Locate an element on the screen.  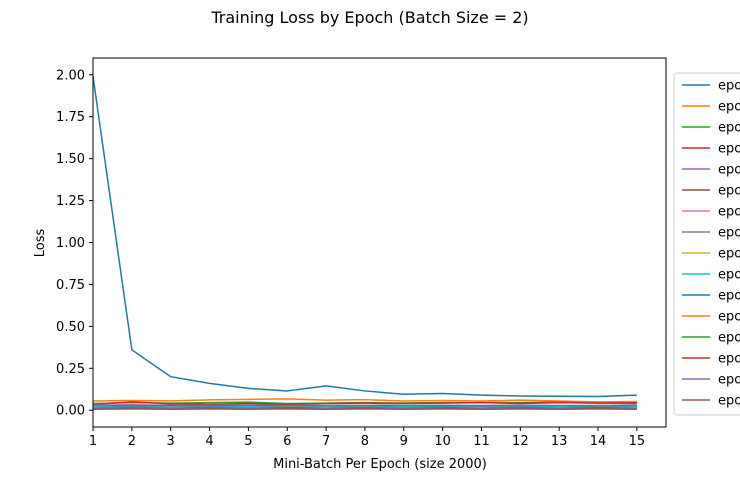
legend-entry-13: epo is located at coordinates (729, 338).